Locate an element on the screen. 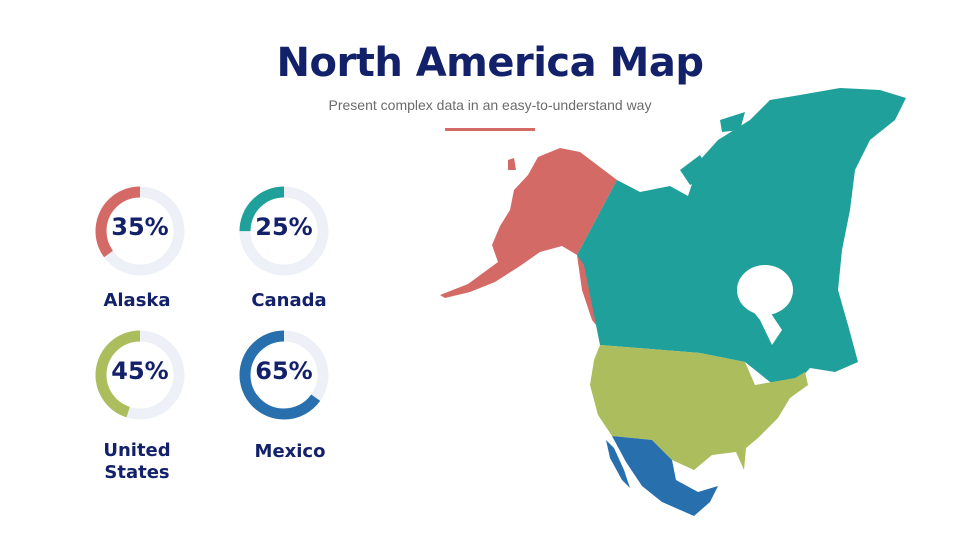 This screenshot has height=551, width=980. page-title: North America Map is located at coordinates (490, 63).